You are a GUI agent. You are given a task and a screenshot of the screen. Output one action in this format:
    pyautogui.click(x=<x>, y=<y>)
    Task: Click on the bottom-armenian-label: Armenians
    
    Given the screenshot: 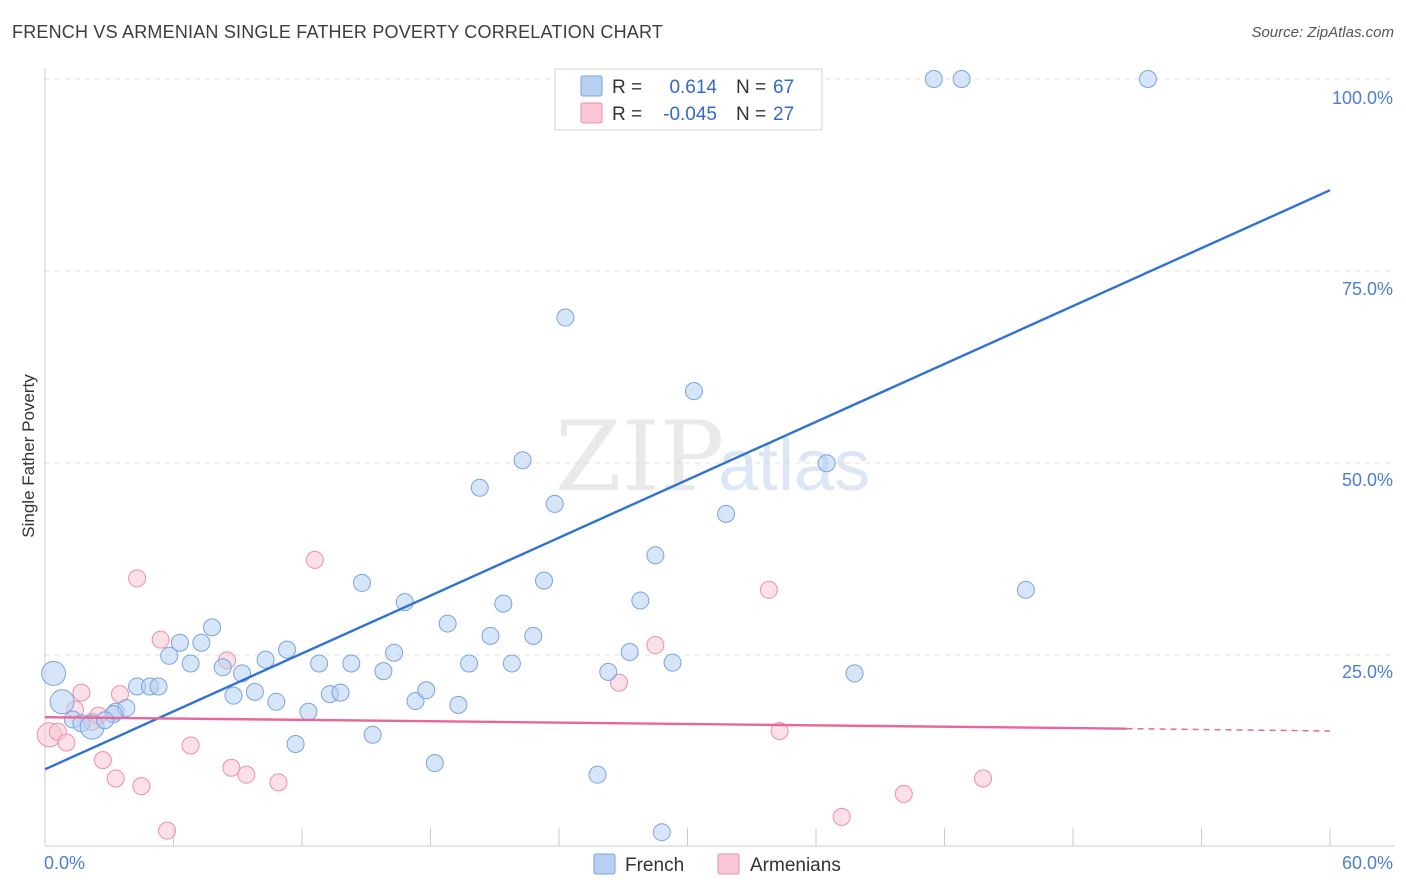 What is the action you would take?
    pyautogui.click(x=795, y=865)
    